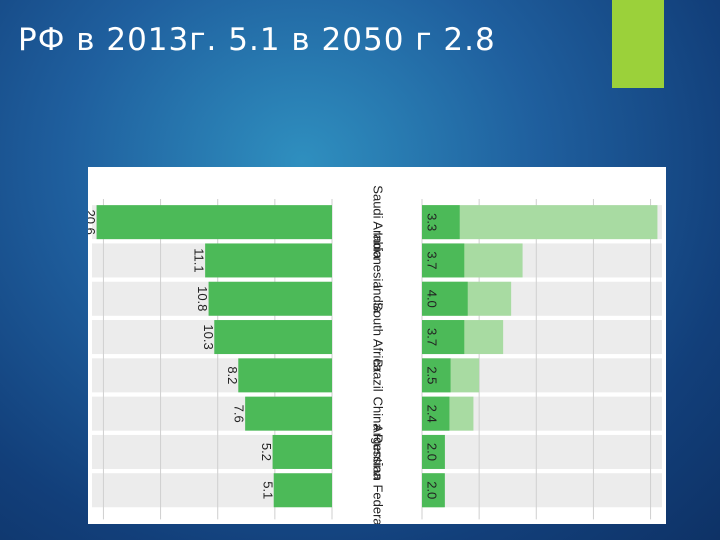  Describe the element at coordinates (202, 298) in the screenshot. I see `bar-value-label-left: 10.8` at that location.